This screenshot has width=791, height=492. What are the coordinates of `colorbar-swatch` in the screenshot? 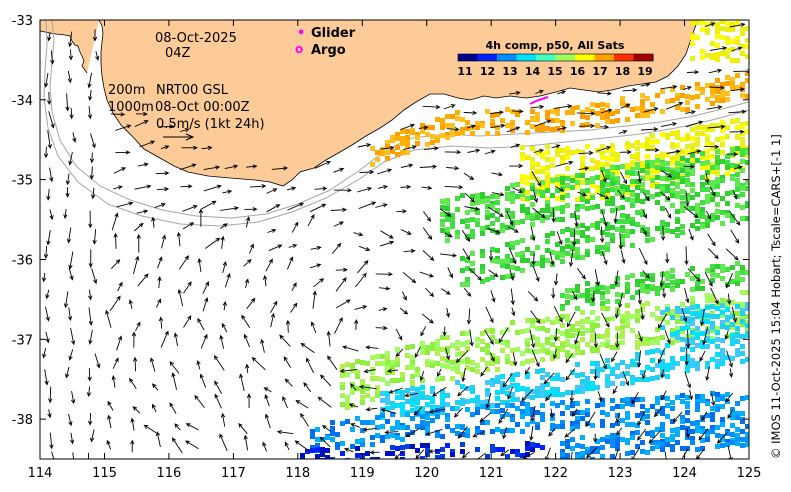 It's located at (624, 57).